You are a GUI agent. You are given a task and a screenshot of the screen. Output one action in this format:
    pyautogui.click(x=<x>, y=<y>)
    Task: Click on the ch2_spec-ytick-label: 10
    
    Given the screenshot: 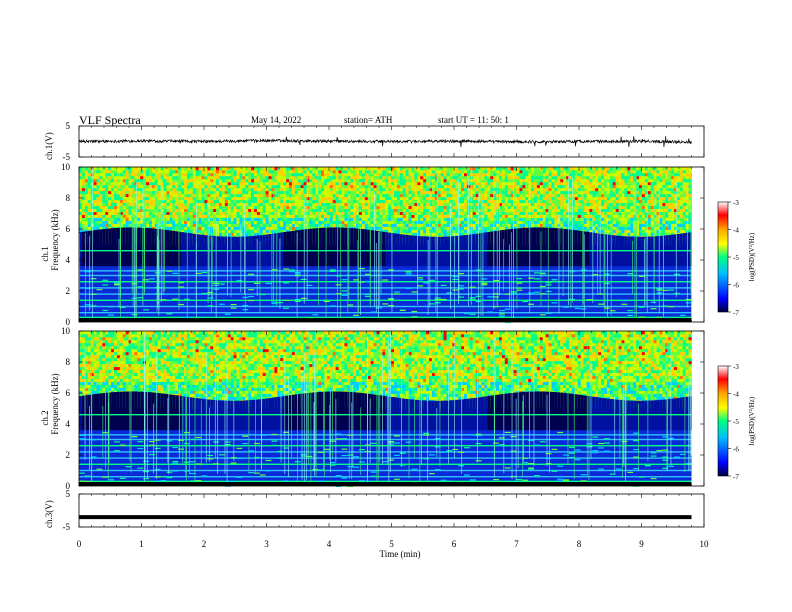 What is the action you would take?
    pyautogui.click(x=66, y=331)
    